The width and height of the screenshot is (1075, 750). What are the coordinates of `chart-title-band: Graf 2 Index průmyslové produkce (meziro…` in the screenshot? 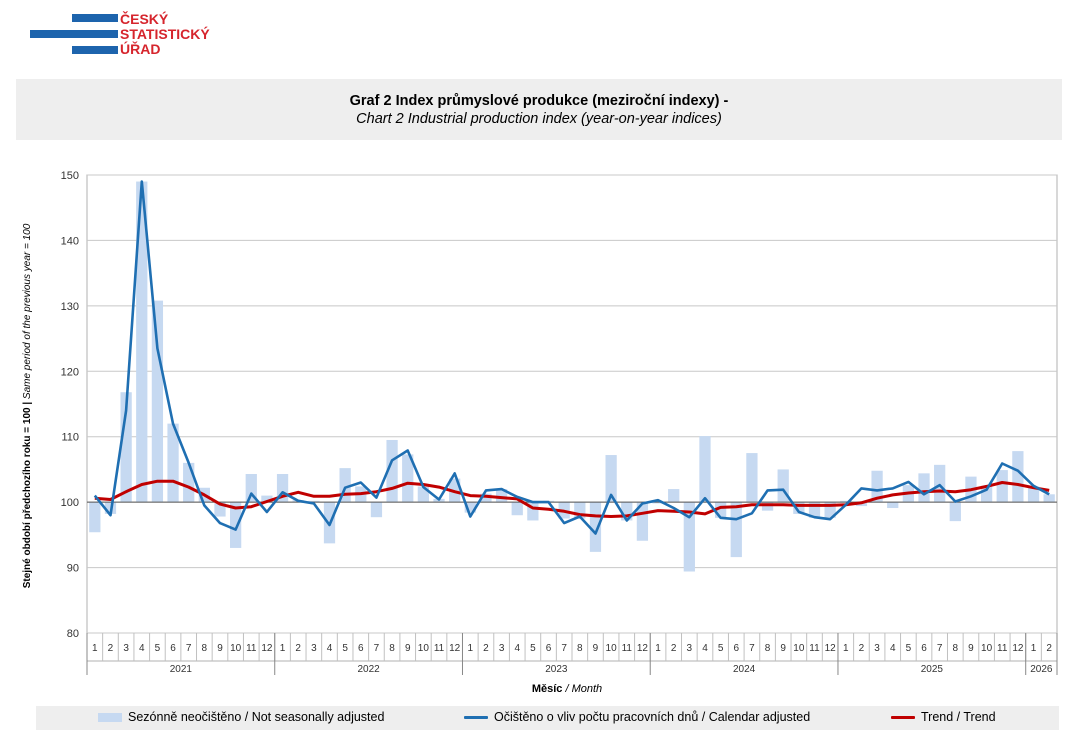 It's located at (539, 109).